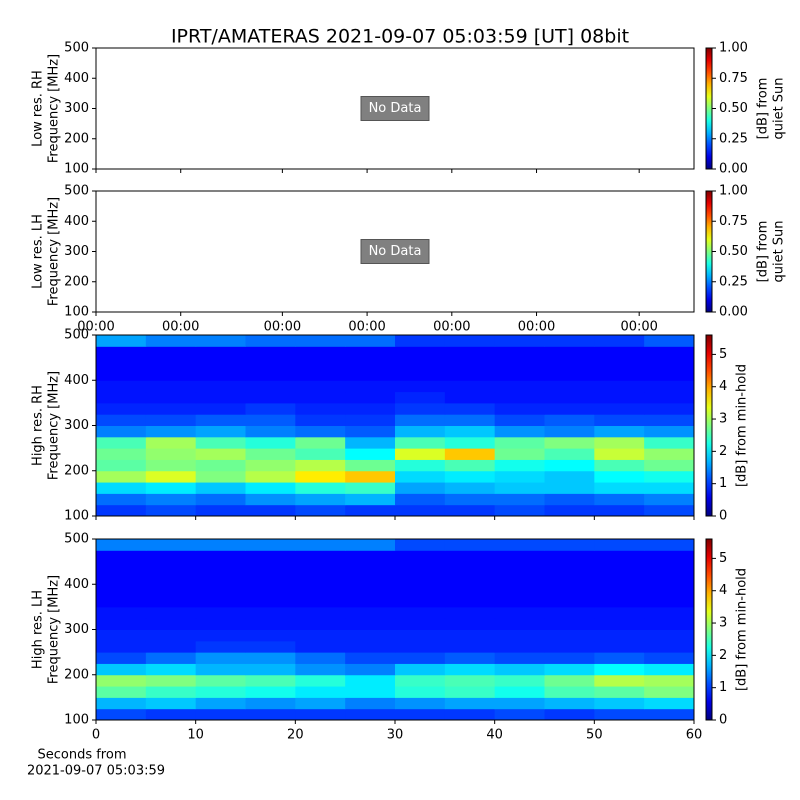  What do you see at coordinates (76, 138) in the screenshot?
I see `y-tick-label: 200` at bounding box center [76, 138].